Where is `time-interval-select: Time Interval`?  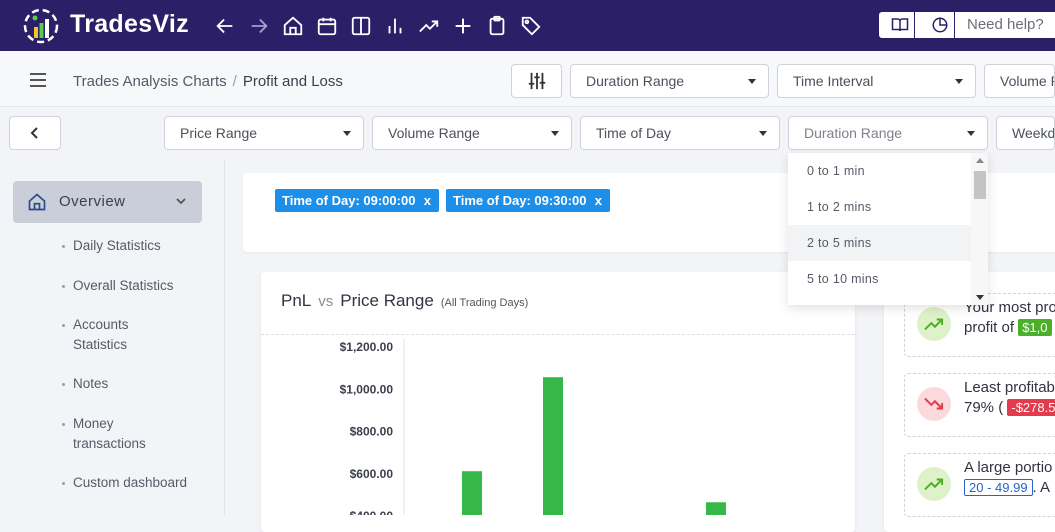
time-interval-select: Time Interval is located at coordinates (876, 81).